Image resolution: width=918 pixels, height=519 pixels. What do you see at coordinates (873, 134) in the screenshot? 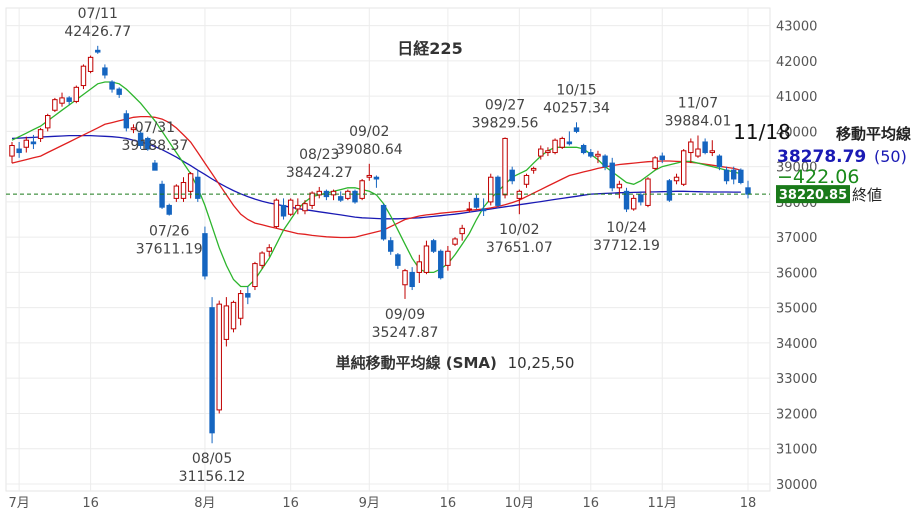
I see `sma-panel-title: 移動平均線` at bounding box center [873, 134].